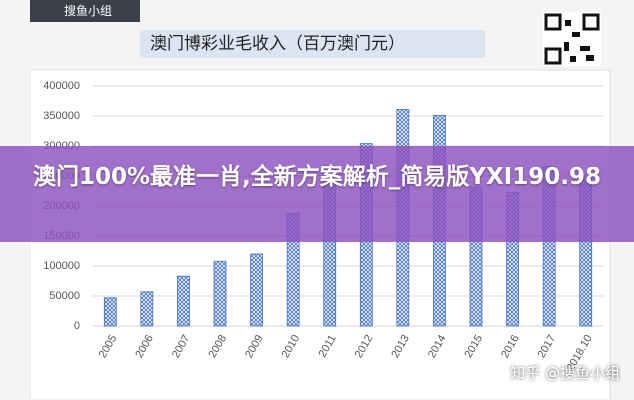 Image resolution: width=634 pixels, height=400 pixels. What do you see at coordinates (312, 44) in the screenshot?
I see `chart-title: 澳门博彩业毛收入（百万澳门元）` at bounding box center [312, 44].